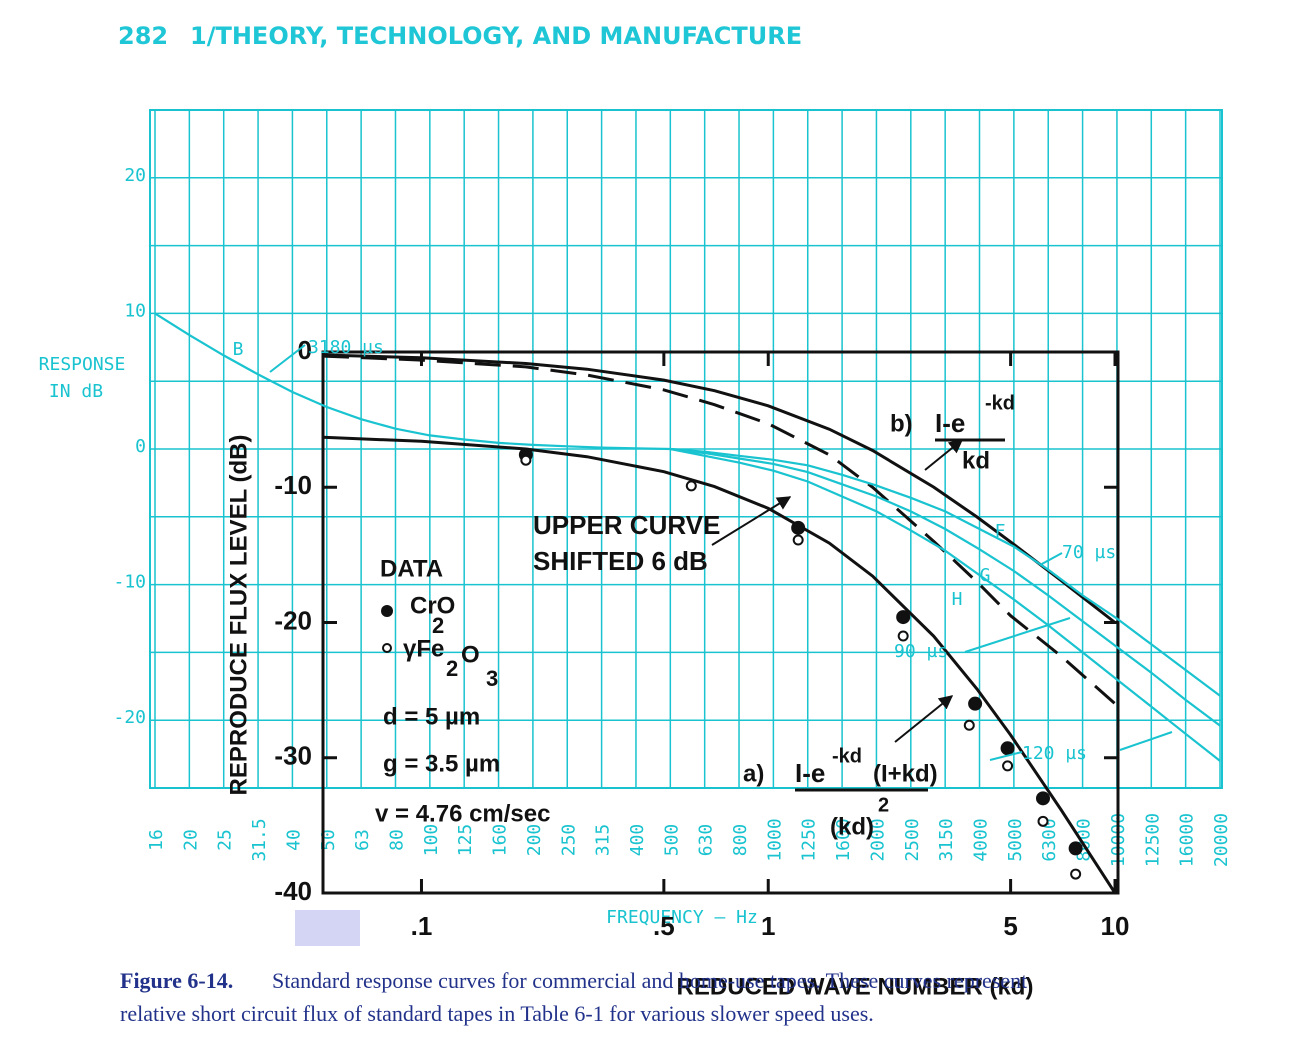 Image resolution: width=1305 pixels, height=1041 pixels. I want to click on y-tick-label: -40, so click(293, 891).